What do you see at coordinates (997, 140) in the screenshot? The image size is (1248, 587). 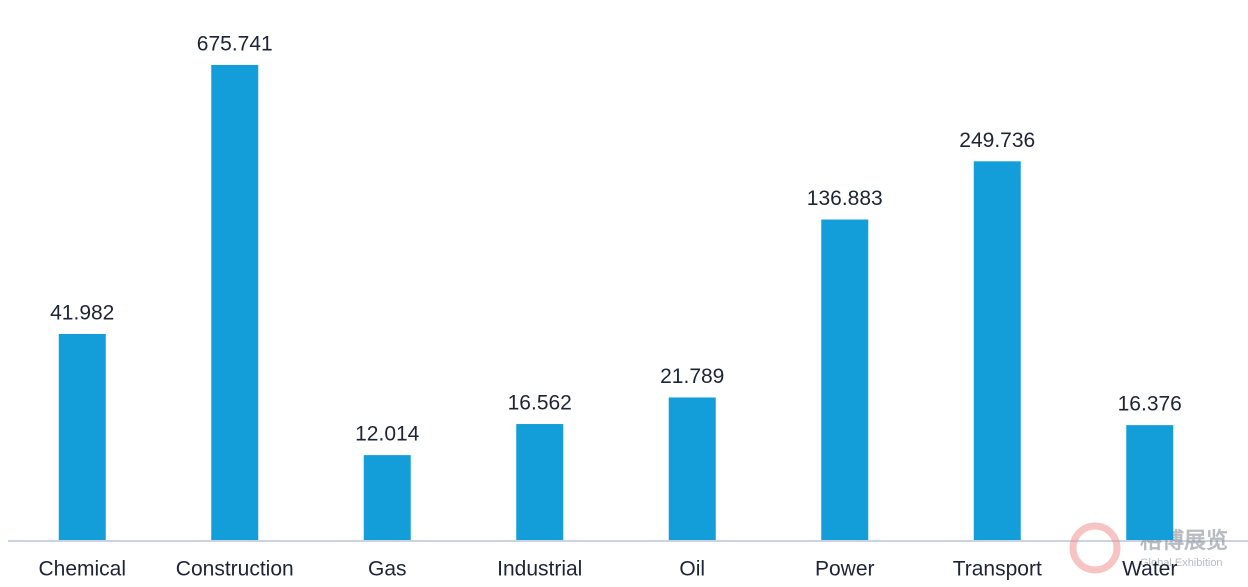 I see `value-label: 249.736` at bounding box center [997, 140].